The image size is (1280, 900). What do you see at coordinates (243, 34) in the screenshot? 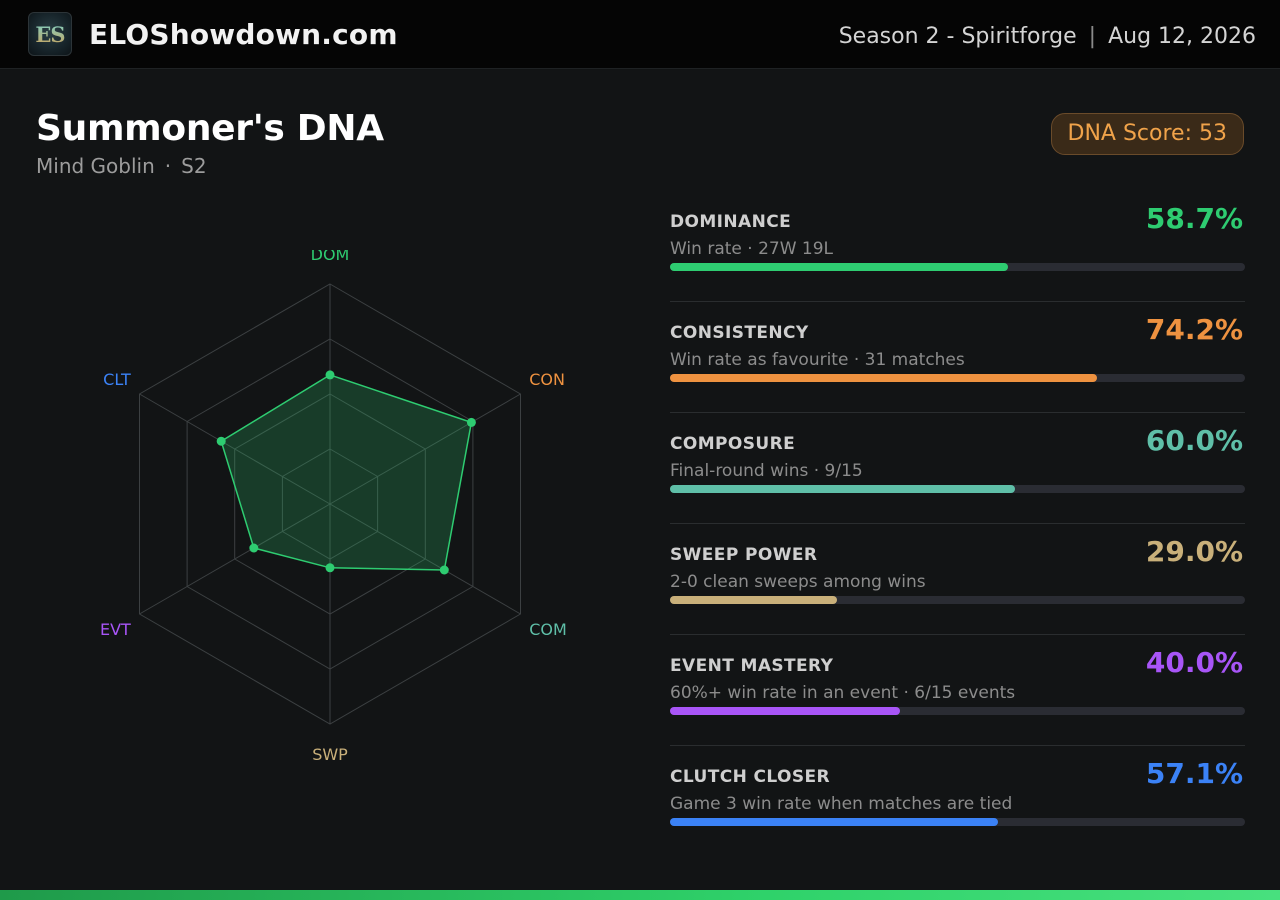
I see `site-name: ELOShowdown.com` at bounding box center [243, 34].